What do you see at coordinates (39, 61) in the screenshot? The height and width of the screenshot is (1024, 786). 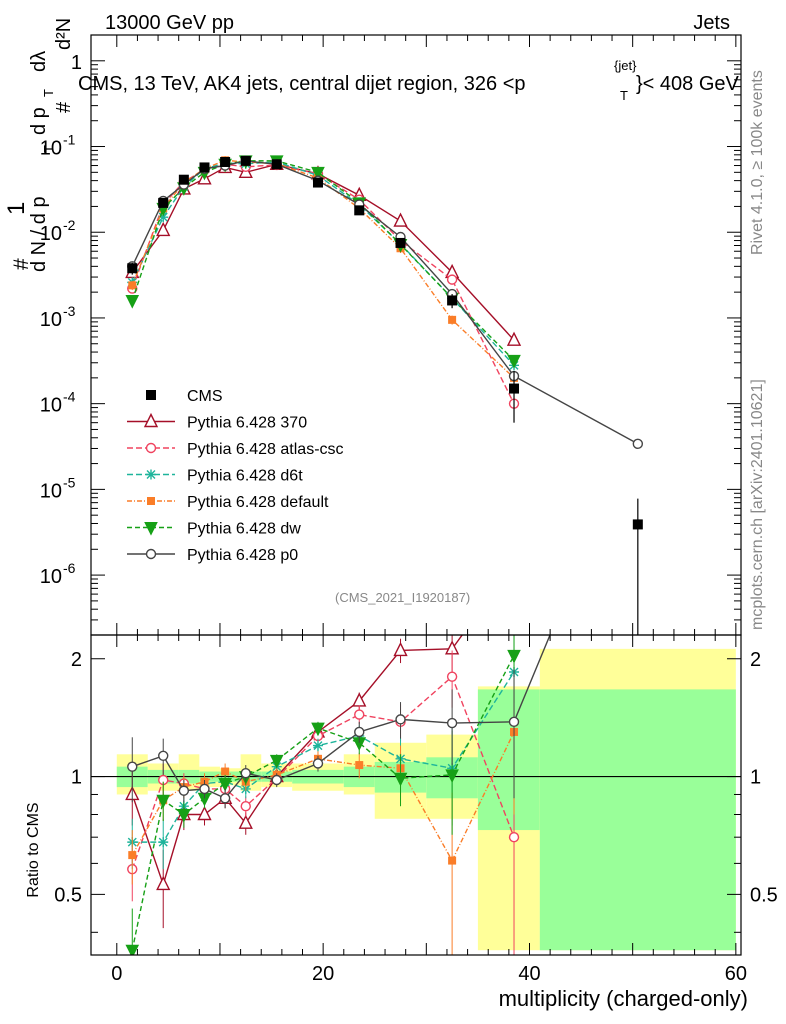 I see `y-label-frac2-tail: dλ` at bounding box center [39, 61].